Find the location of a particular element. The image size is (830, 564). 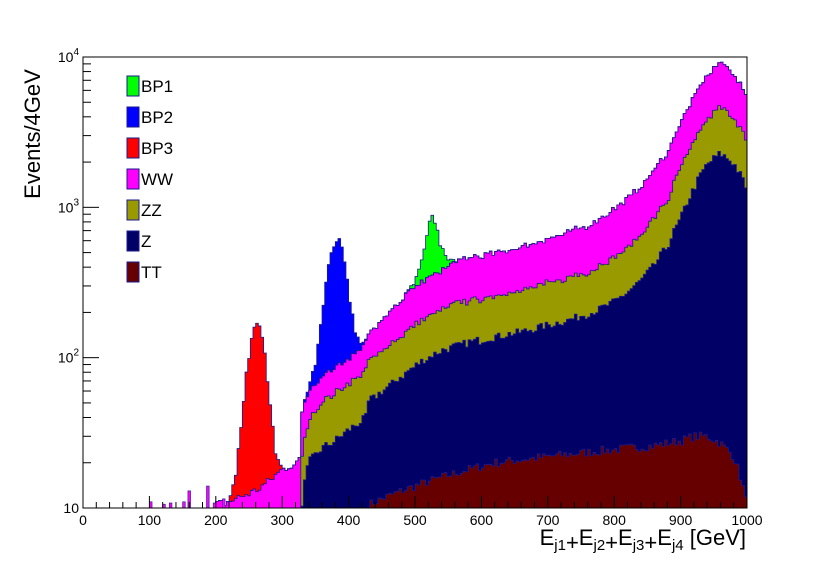

legend-swatch-bp2 is located at coordinates (133, 117).